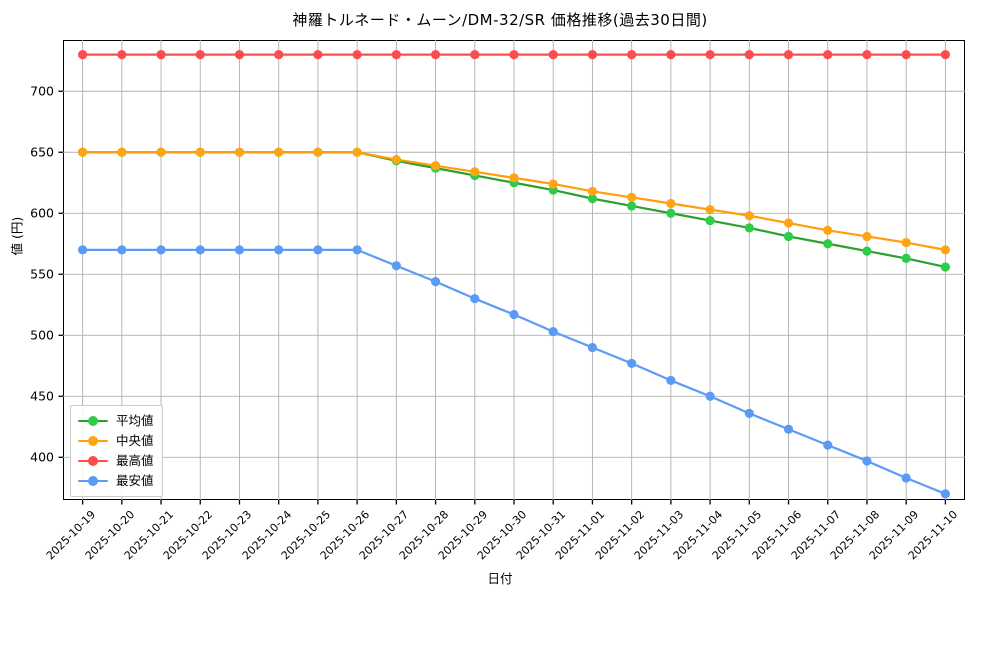  I want to click on legend-item-3: 最高値, so click(116, 461).